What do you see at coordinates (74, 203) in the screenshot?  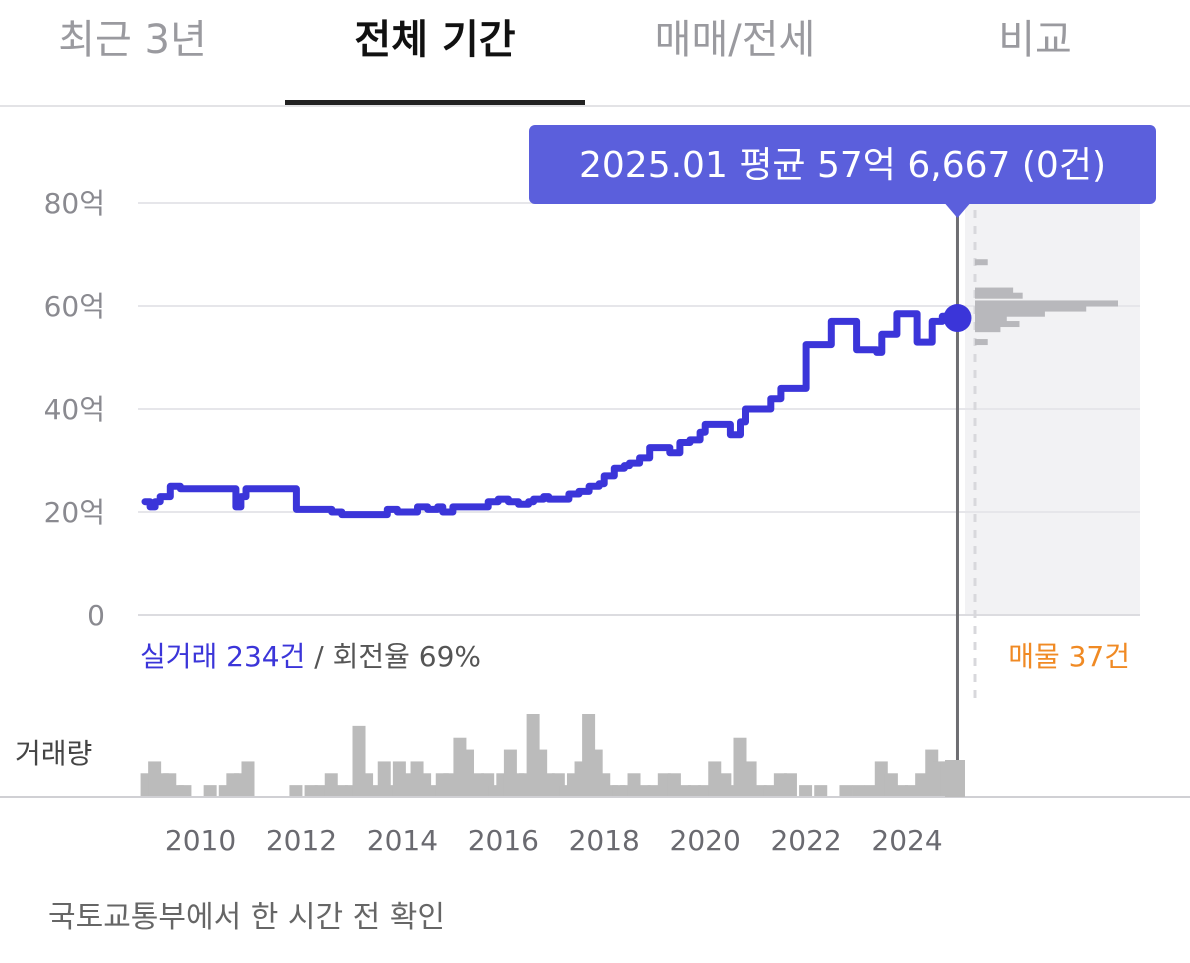 I see `y-tick-label: 80억` at bounding box center [74, 203].